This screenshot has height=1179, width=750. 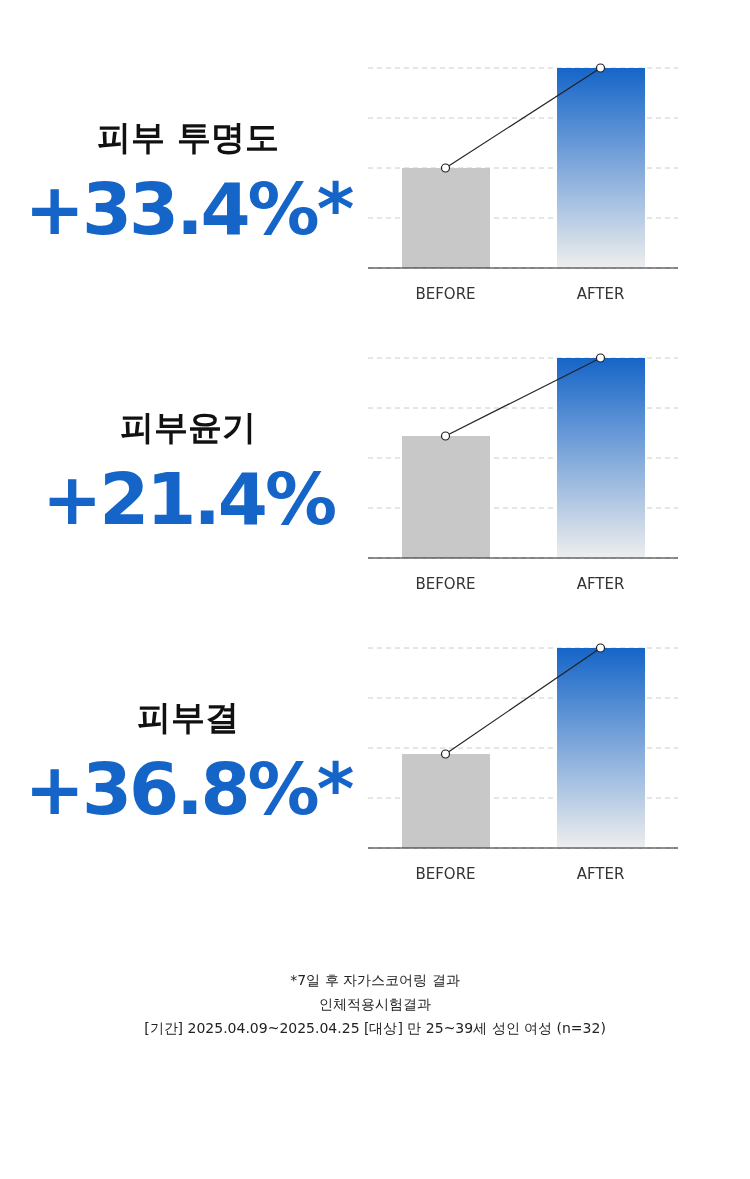 I want to click on text: *7일 후 자가스코어링 결과, so click(x=375, y=980).